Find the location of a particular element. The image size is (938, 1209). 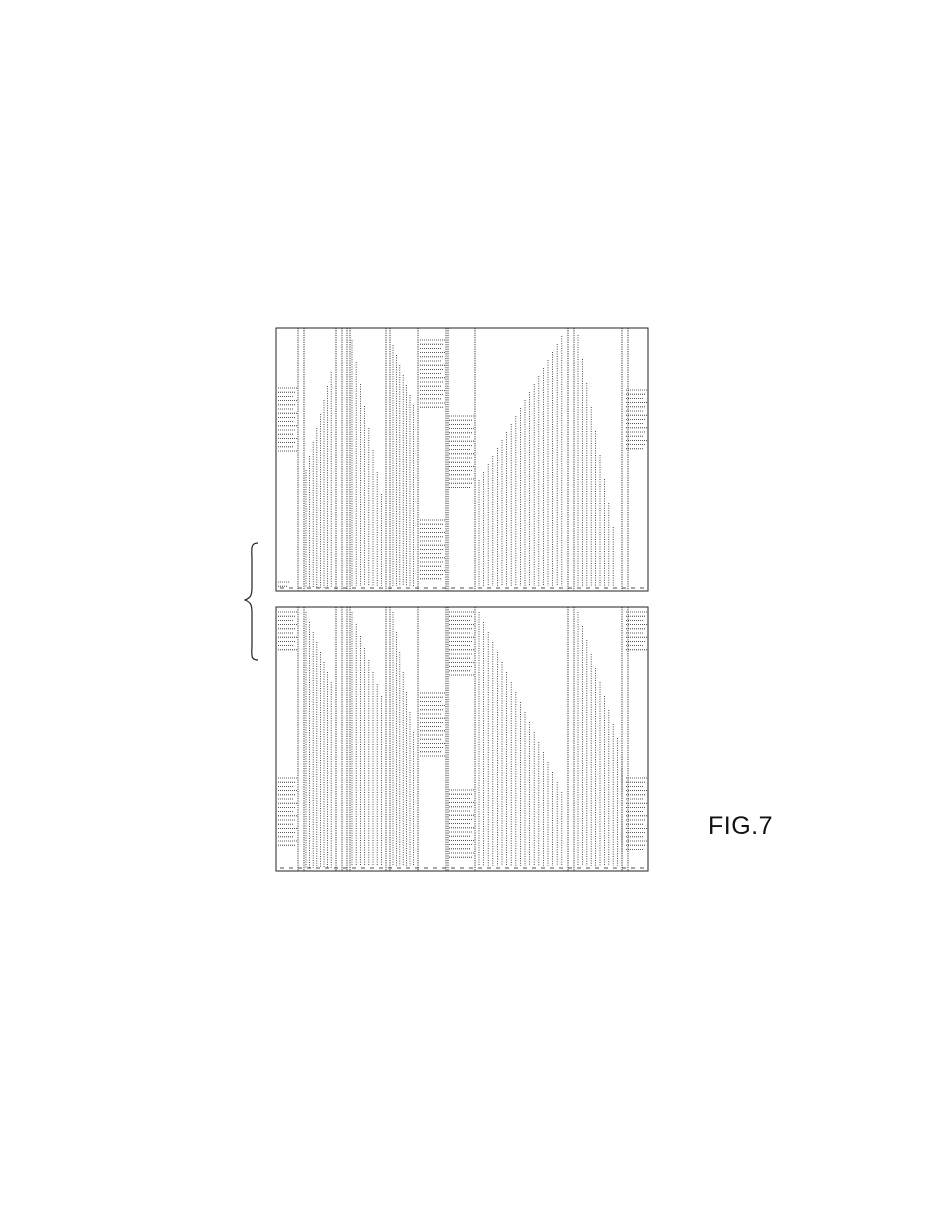

upper-panel is located at coordinates (462, 459).